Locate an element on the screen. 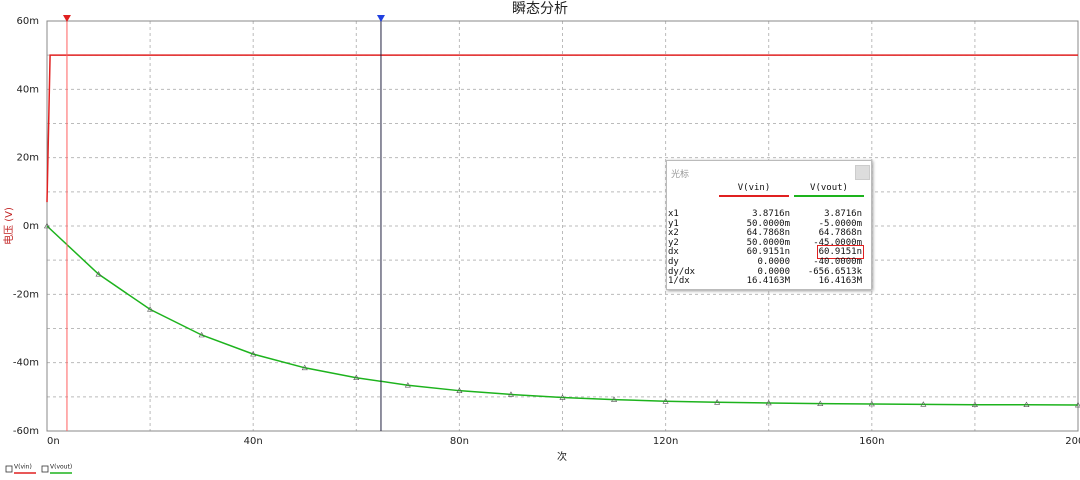  legend-label: V(vout) is located at coordinates (61, 467).